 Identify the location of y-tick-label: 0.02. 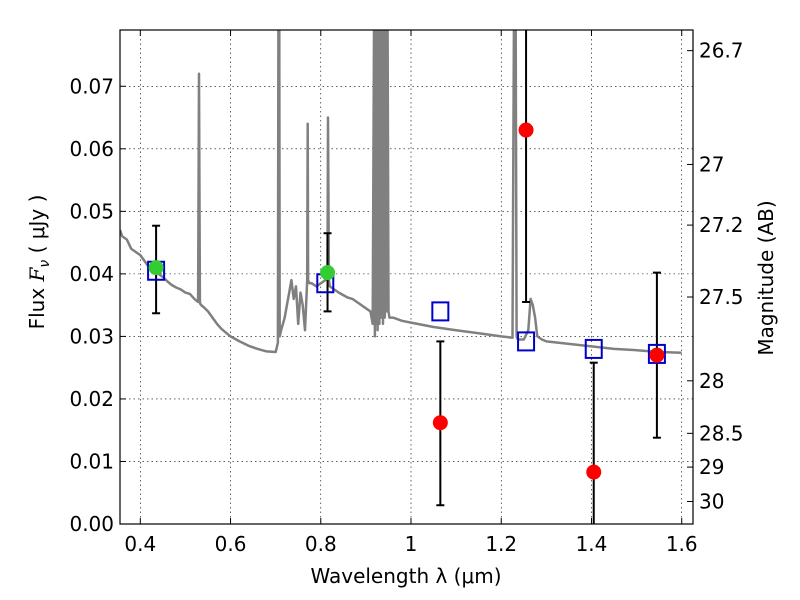
(91, 399).